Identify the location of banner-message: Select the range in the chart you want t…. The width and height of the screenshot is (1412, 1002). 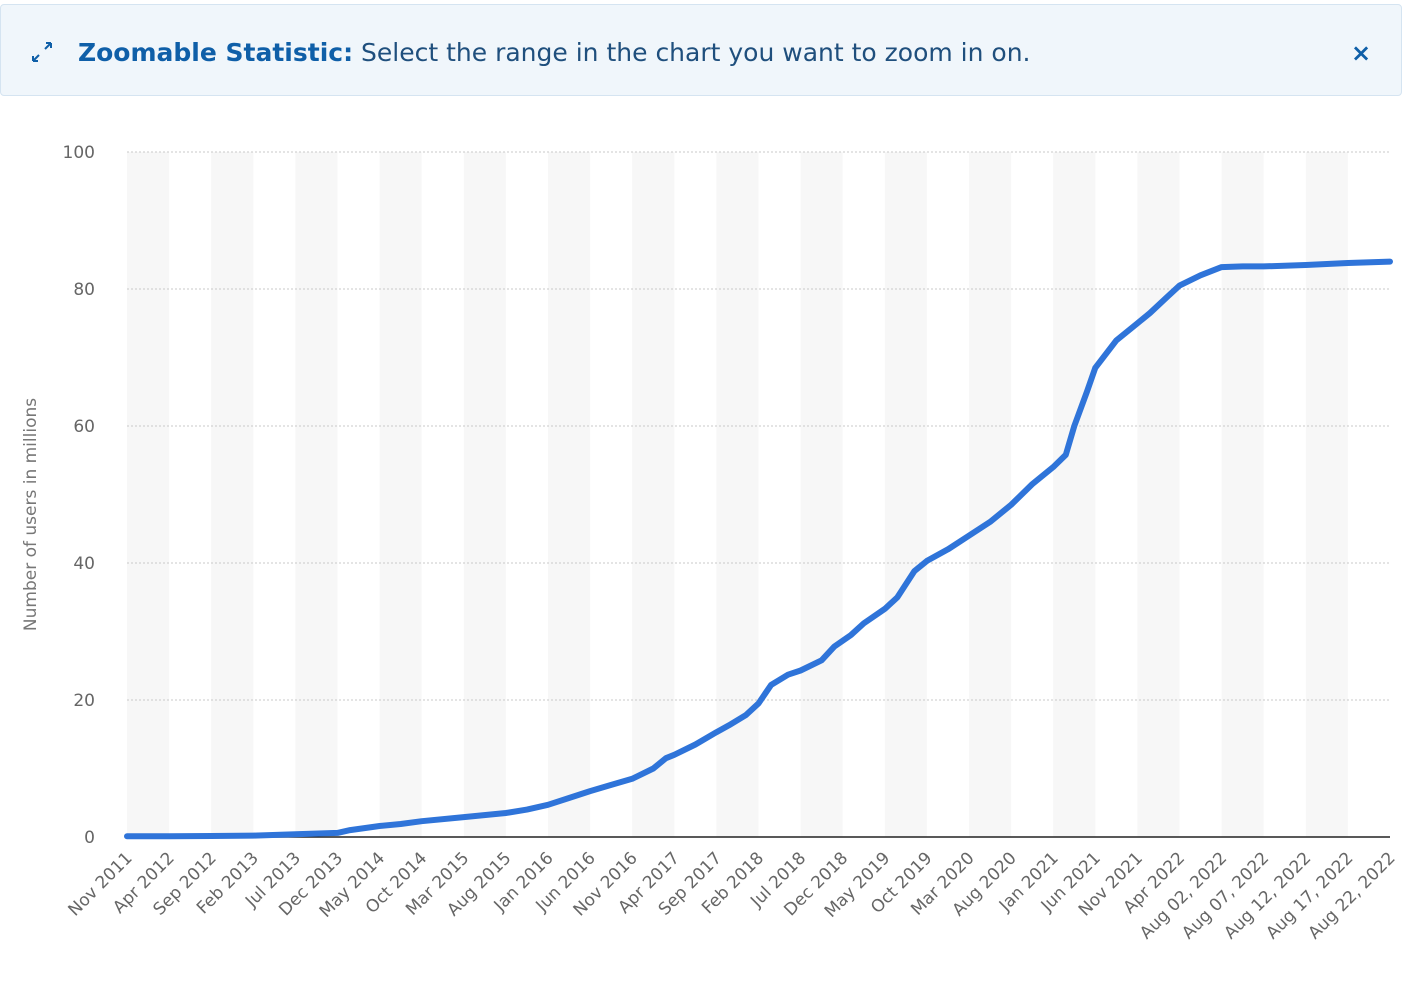
(692, 52).